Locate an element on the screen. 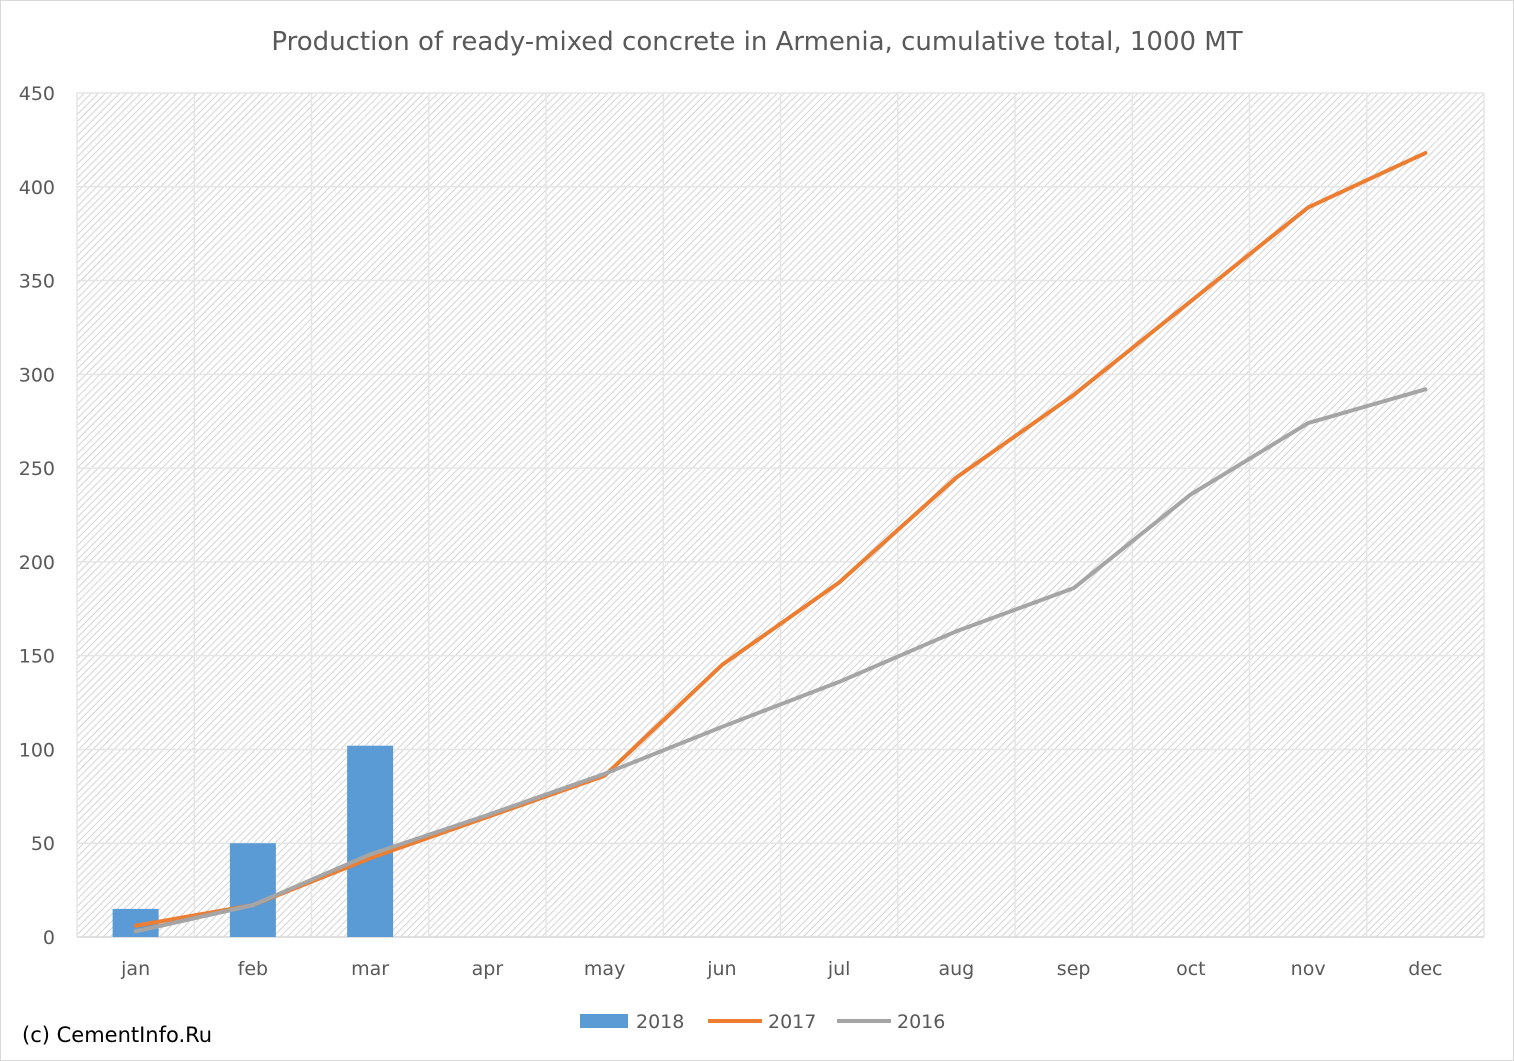 This screenshot has width=1514, height=1061. x-tick-label: oct is located at coordinates (1191, 969).